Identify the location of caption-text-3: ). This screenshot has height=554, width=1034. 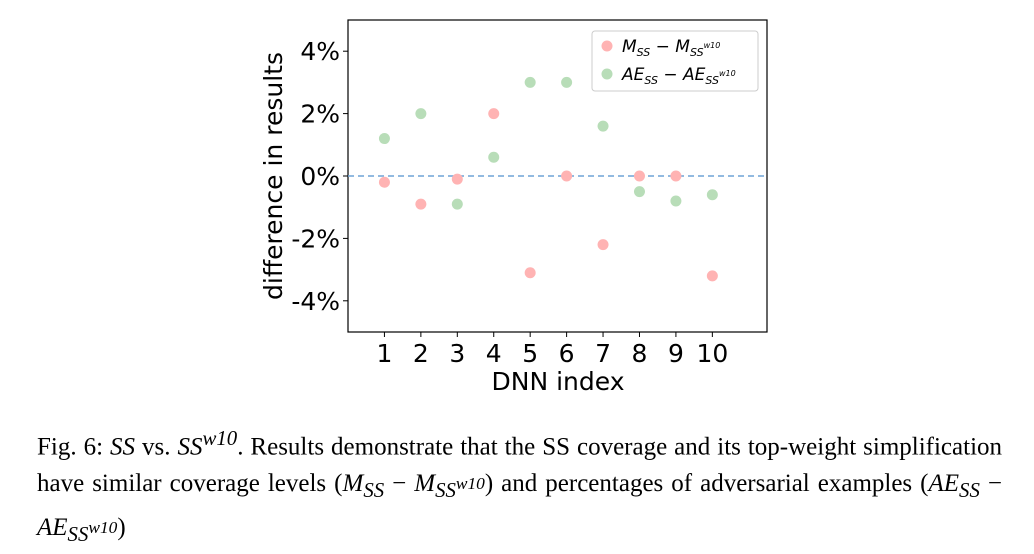
(121, 528).